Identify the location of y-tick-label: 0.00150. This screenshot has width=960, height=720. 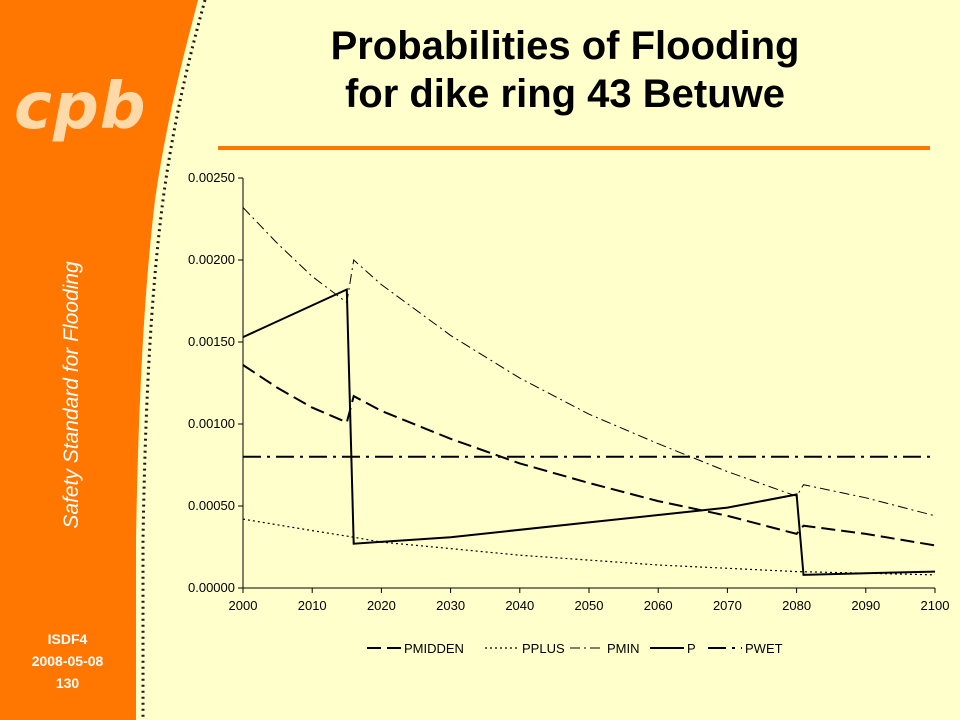
(211, 341).